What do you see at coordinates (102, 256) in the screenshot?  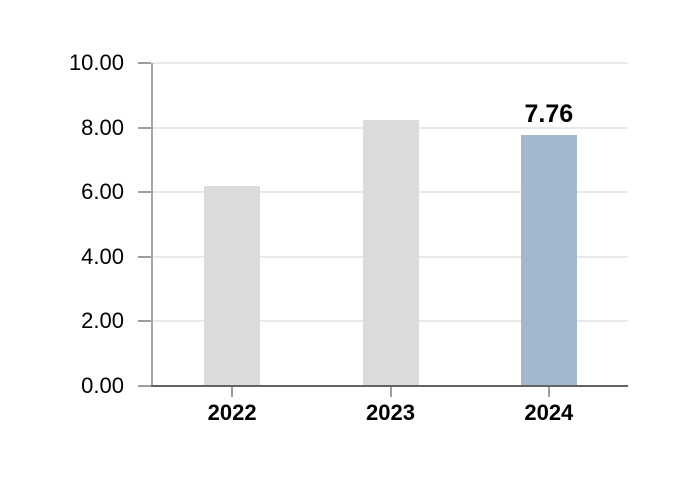 I see `y-tick-label: 4.00` at bounding box center [102, 256].